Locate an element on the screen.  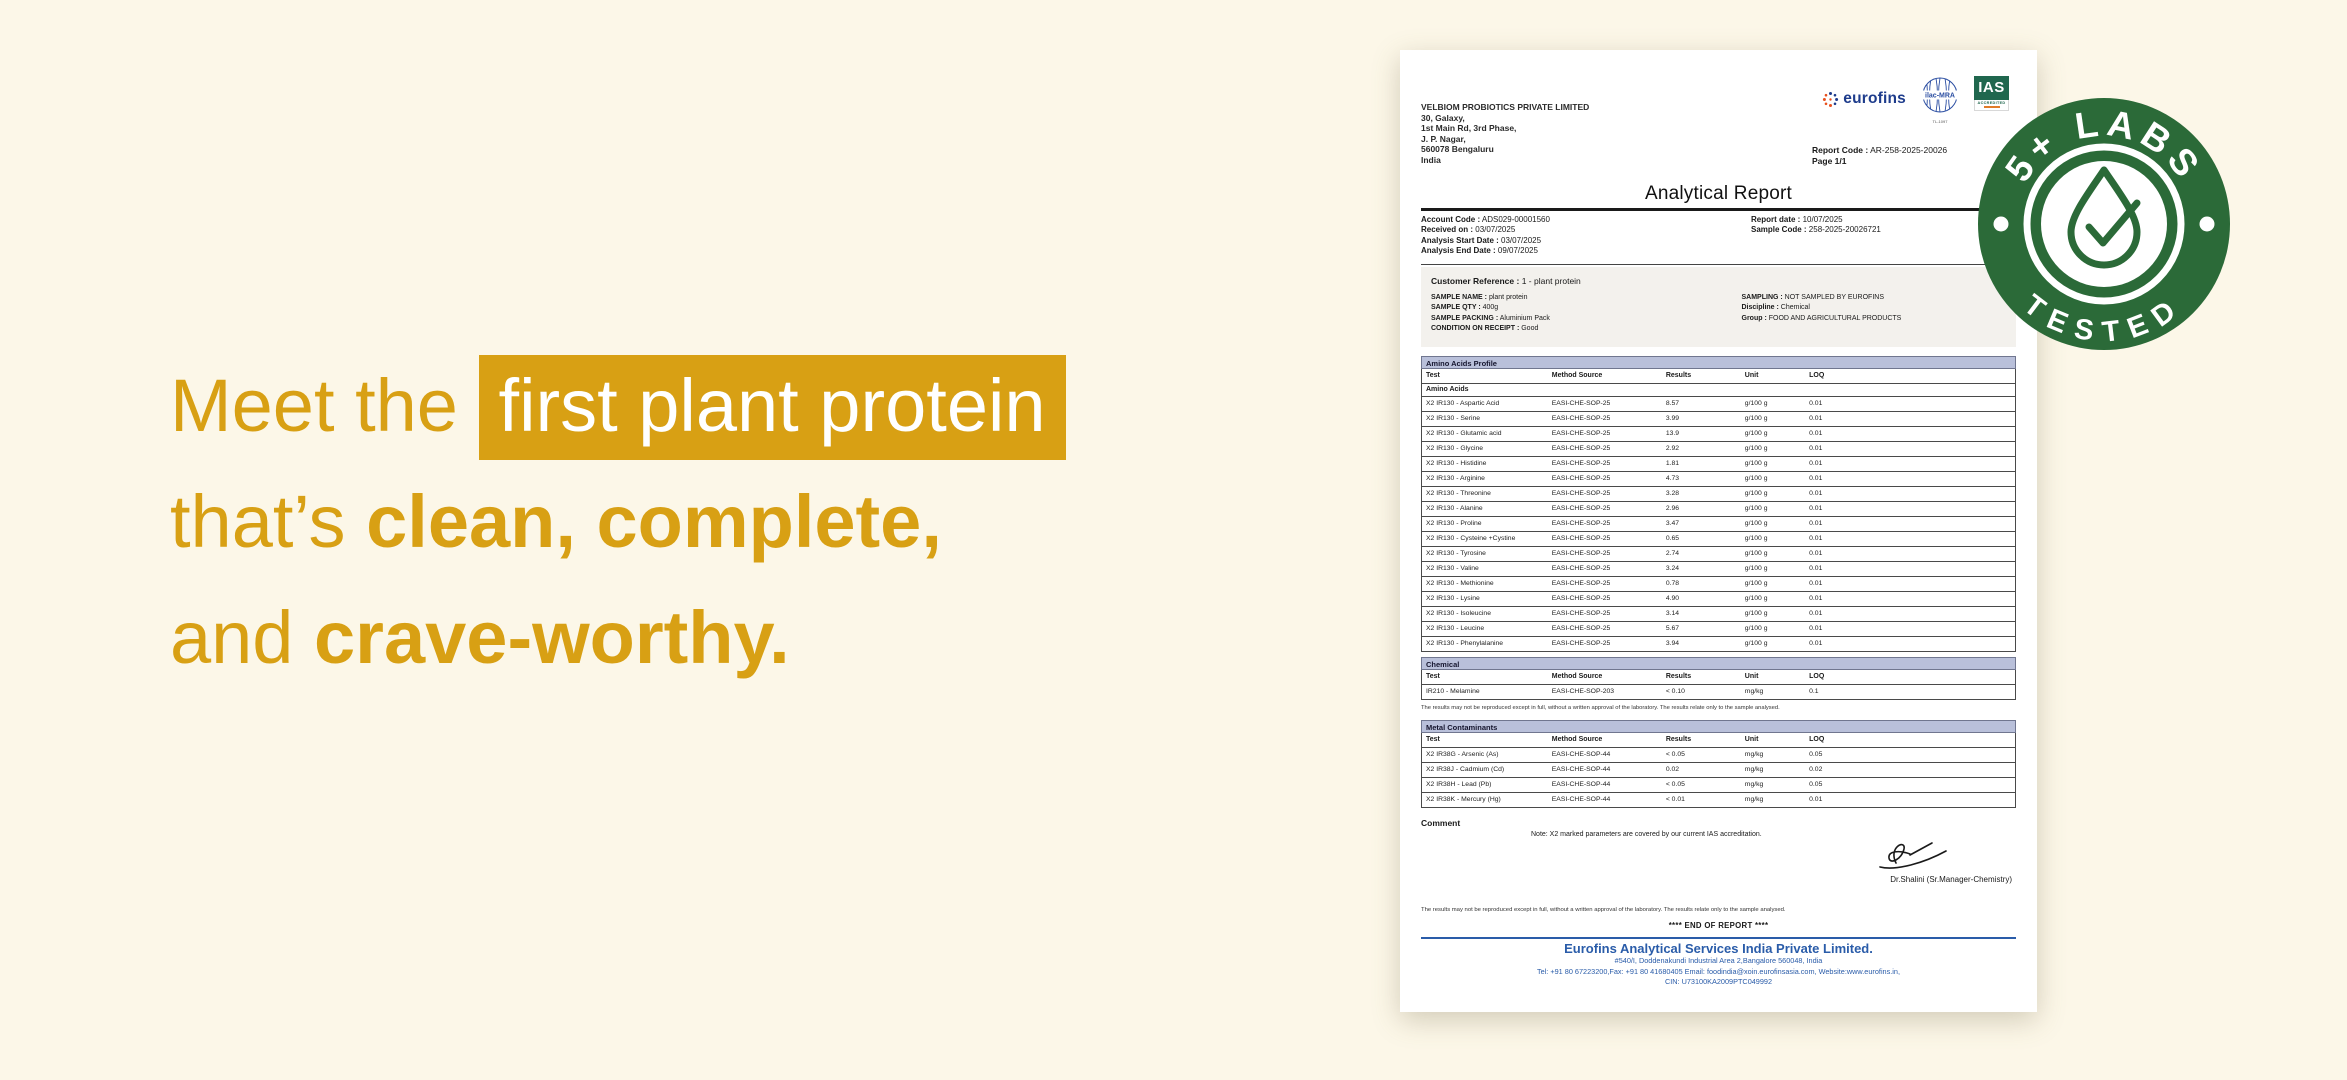
field-label: Sample Code : is located at coordinates (1779, 229).